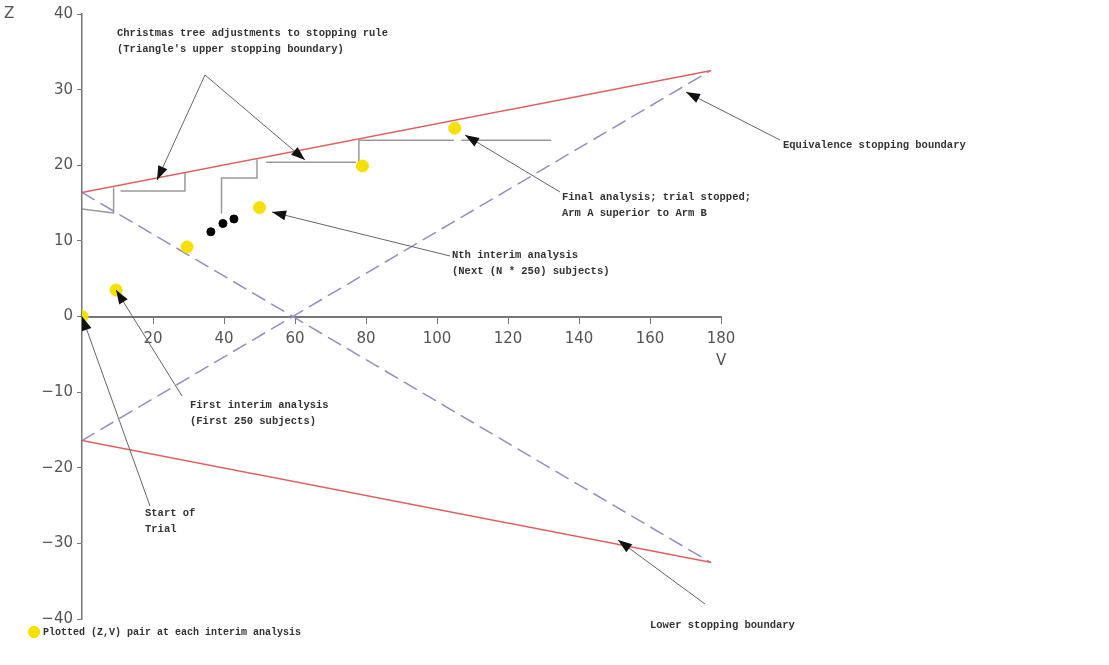 This screenshot has width=1109, height=665. Describe the element at coordinates (721, 338) in the screenshot. I see `x-tick-label: 180` at that location.